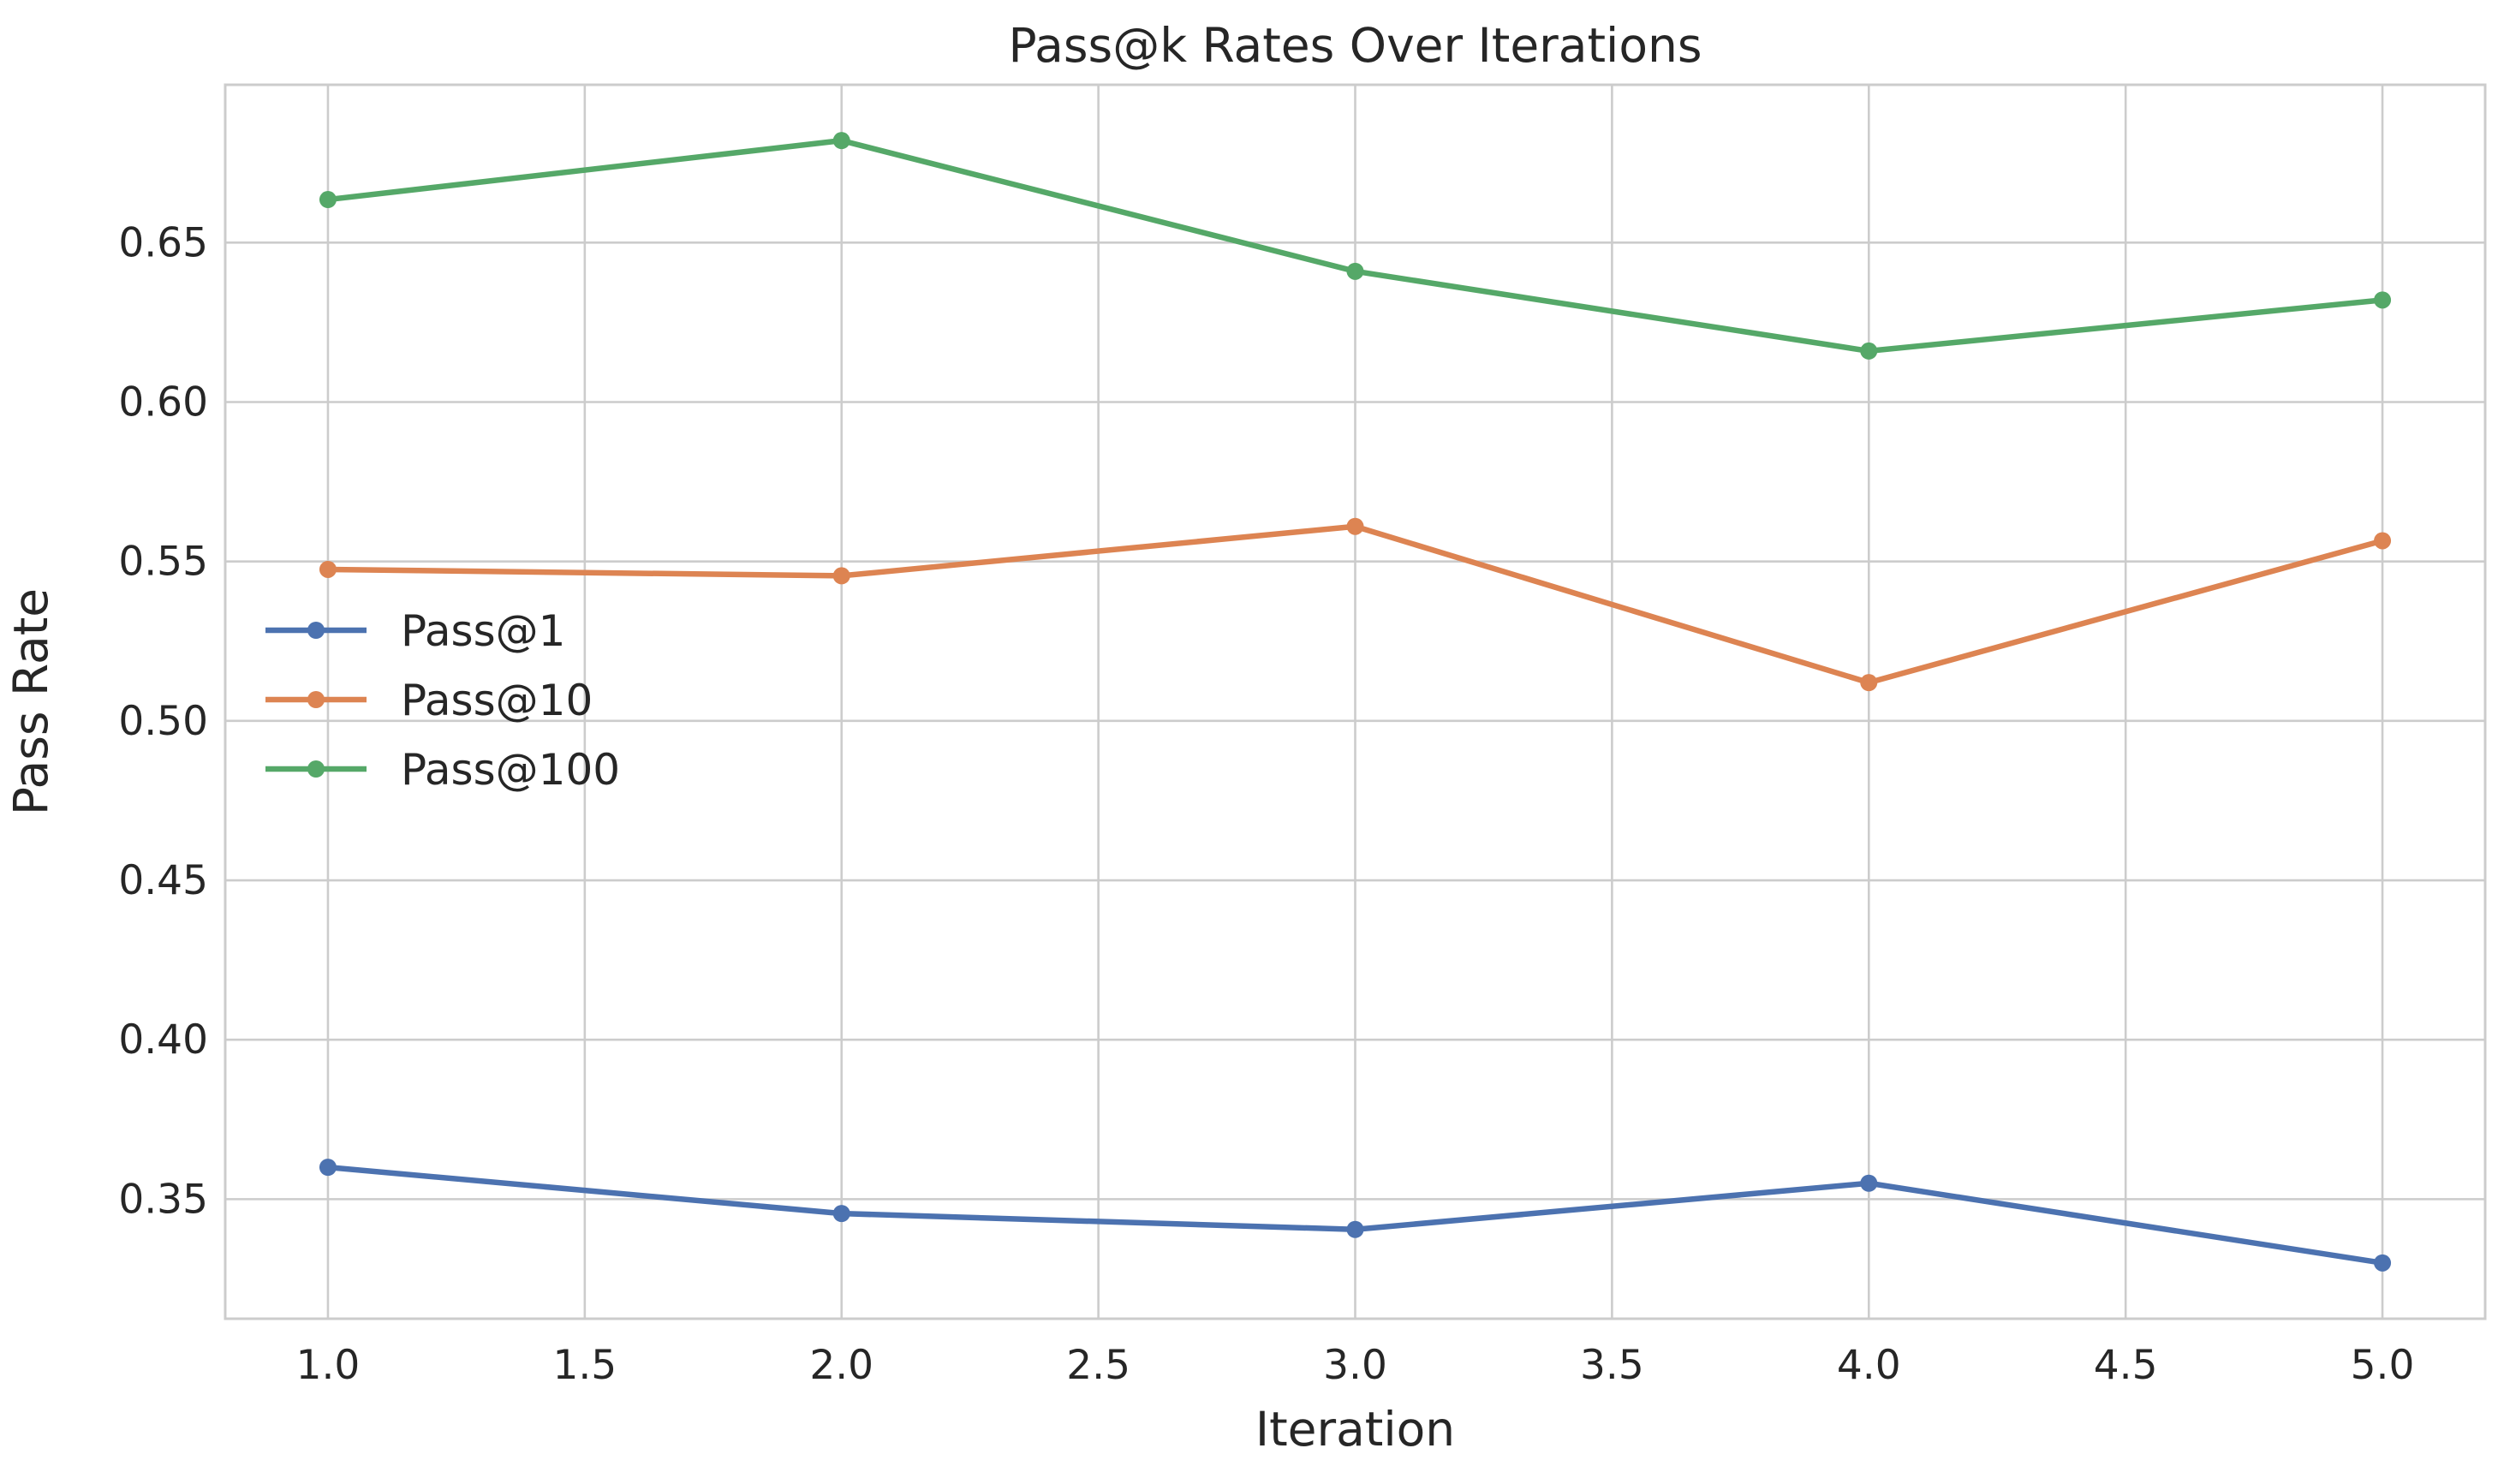 The width and height of the screenshot is (2510, 1484). I want to click on y-tick-label: 0.55, so click(163, 562).